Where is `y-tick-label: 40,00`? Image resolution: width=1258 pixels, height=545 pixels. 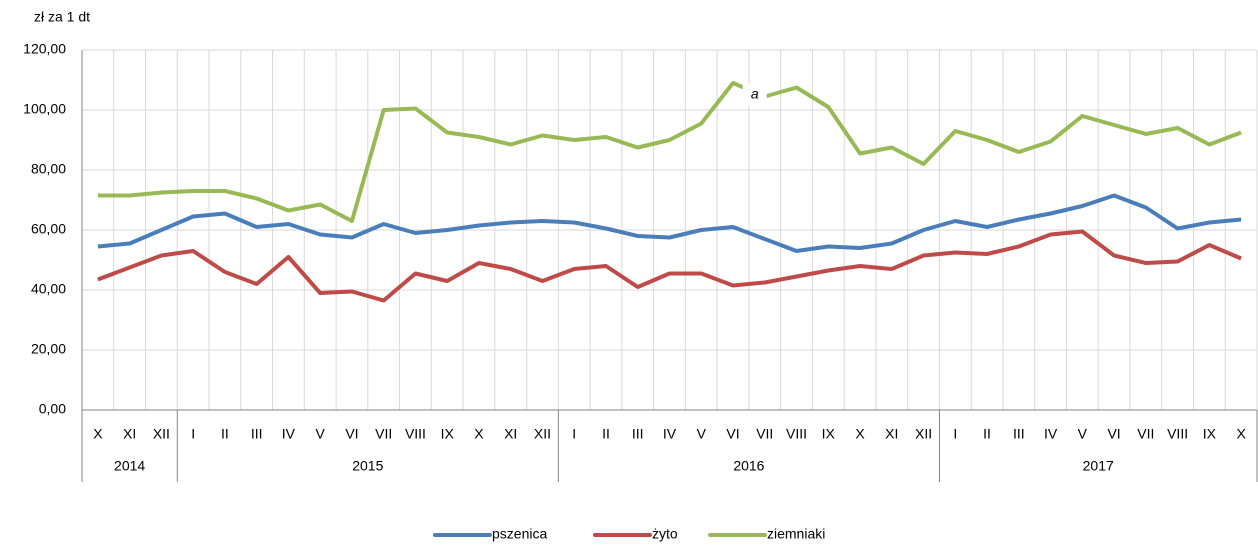 y-tick-label: 40,00 is located at coordinates (48, 289).